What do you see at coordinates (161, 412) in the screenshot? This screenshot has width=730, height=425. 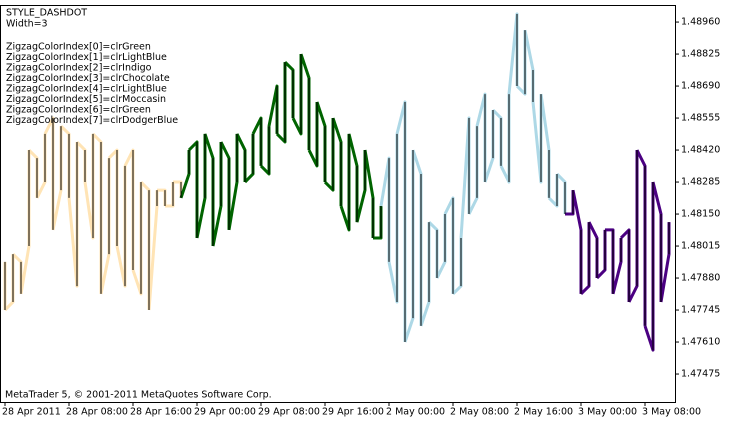 I see `x-tick-label: 28 Apr 16:00` at bounding box center [161, 412].